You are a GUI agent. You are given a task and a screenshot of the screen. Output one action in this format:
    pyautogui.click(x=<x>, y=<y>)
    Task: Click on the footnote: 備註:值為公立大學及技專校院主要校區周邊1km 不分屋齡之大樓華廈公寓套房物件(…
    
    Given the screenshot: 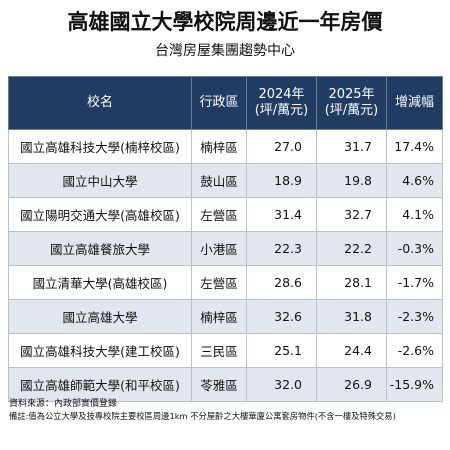 What is the action you would take?
    pyautogui.click(x=202, y=416)
    